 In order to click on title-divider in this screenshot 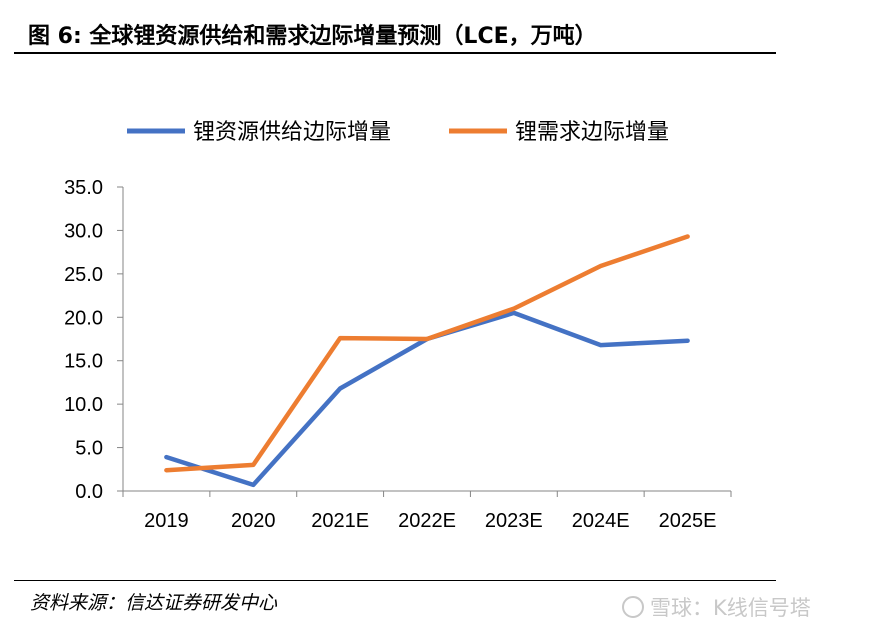, I will do `click(395, 53)`.